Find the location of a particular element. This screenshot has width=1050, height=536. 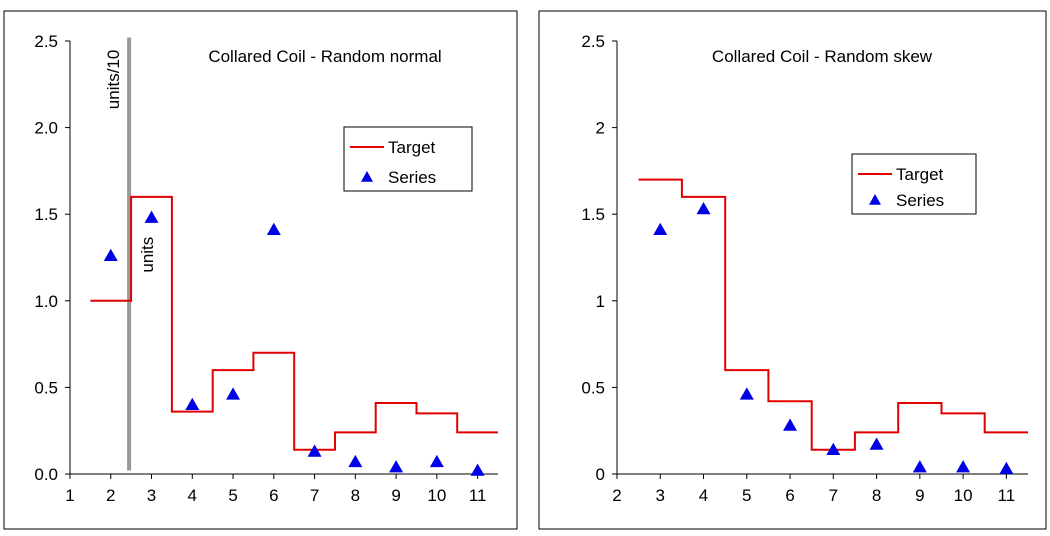

y-tick-label: 1 is located at coordinates (600, 301).